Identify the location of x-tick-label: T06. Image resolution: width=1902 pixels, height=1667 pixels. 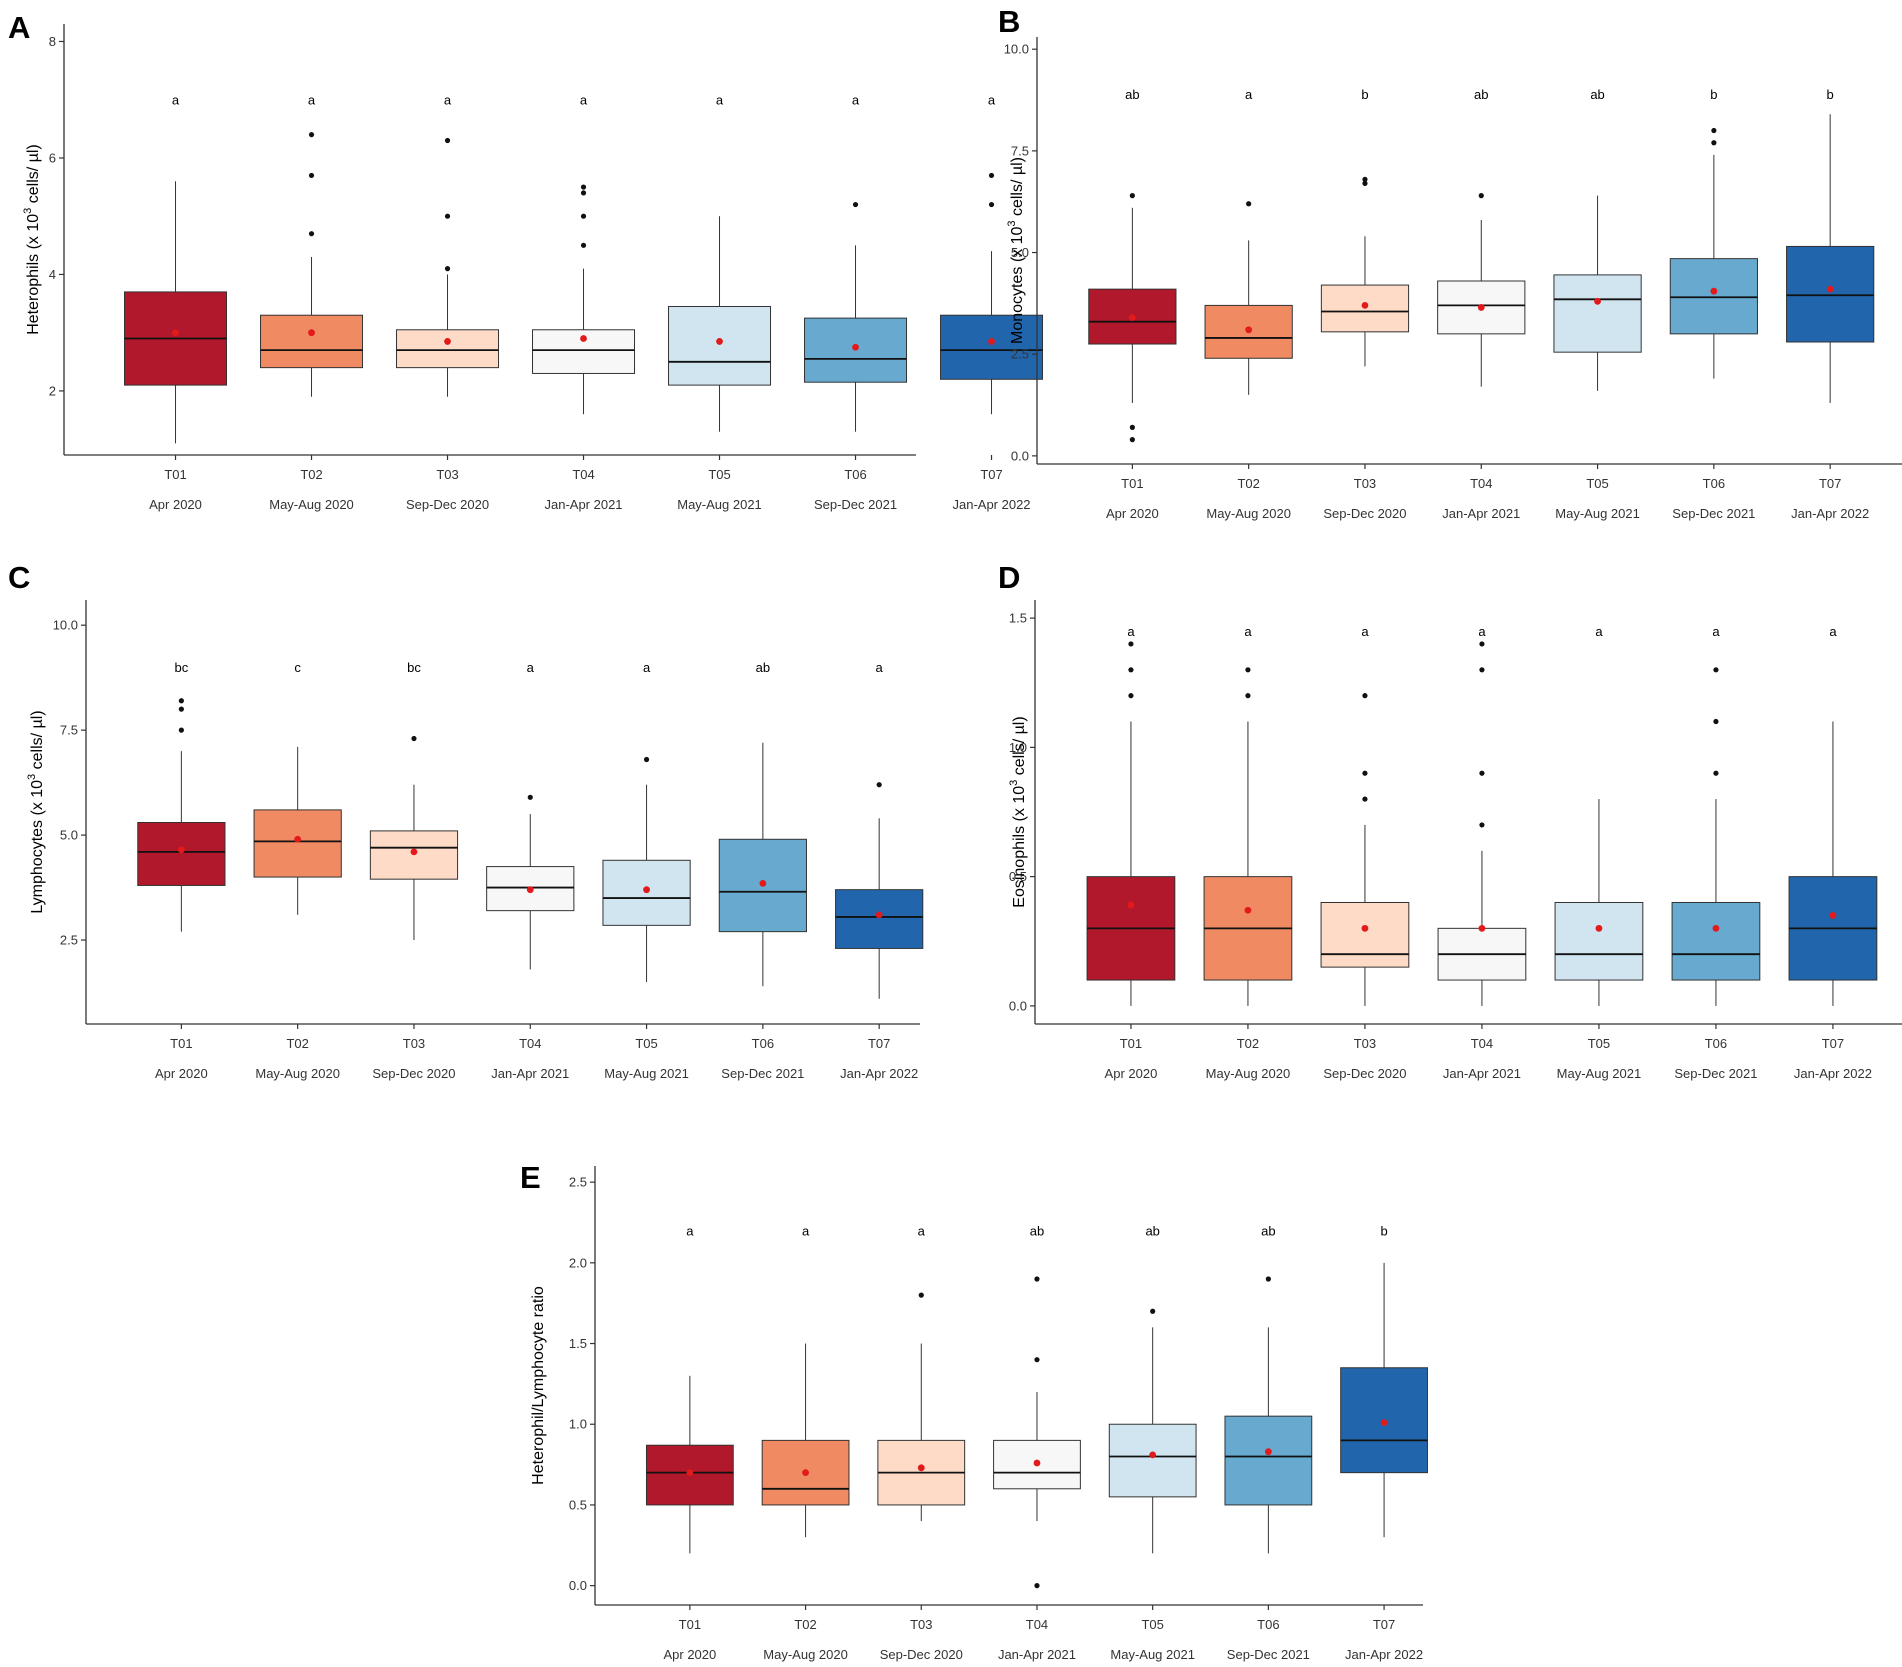
(1714, 483).